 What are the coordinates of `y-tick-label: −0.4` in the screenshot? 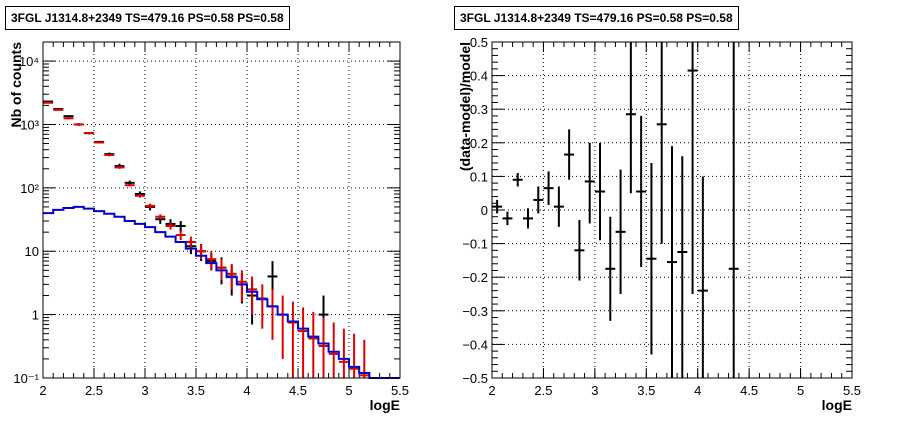 It's located at (475, 344).